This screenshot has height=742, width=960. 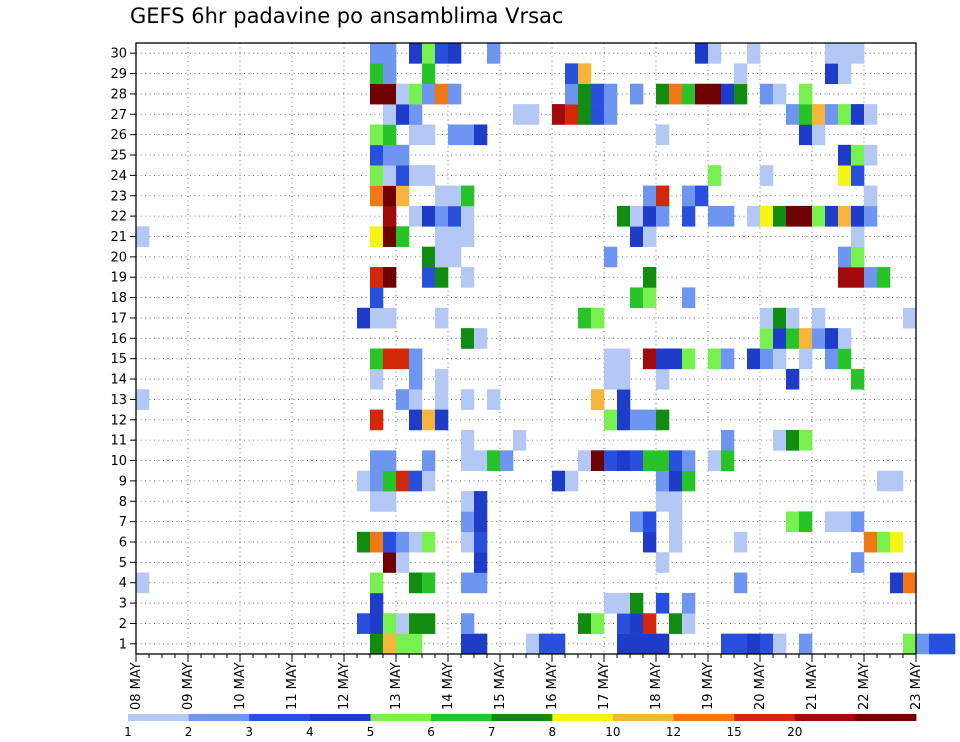 What do you see at coordinates (715, 94) in the screenshot?
I see `precip-cell-m28-s44` at bounding box center [715, 94].